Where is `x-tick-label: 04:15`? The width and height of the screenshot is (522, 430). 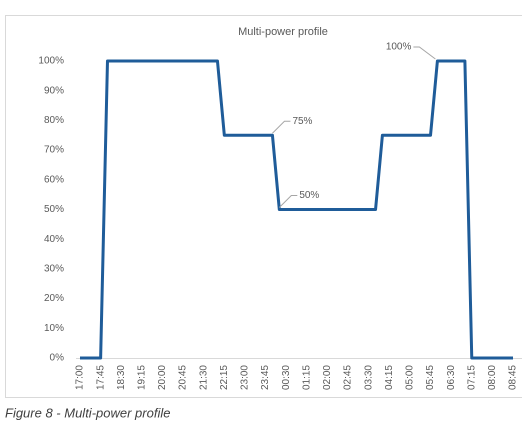 x-tick-label: 04:15 is located at coordinates (389, 377).